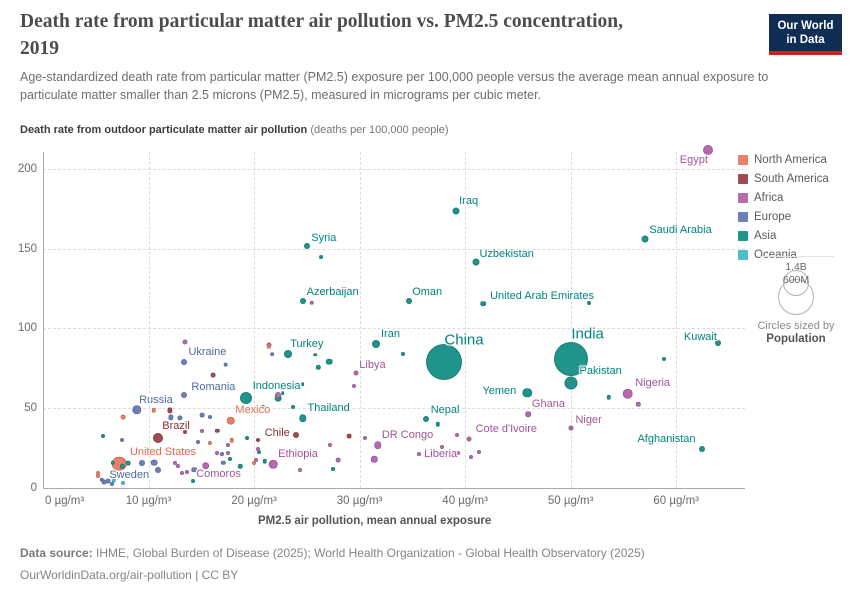  Describe the element at coordinates (588, 419) in the screenshot. I see `country-label-niger: Niger` at that location.